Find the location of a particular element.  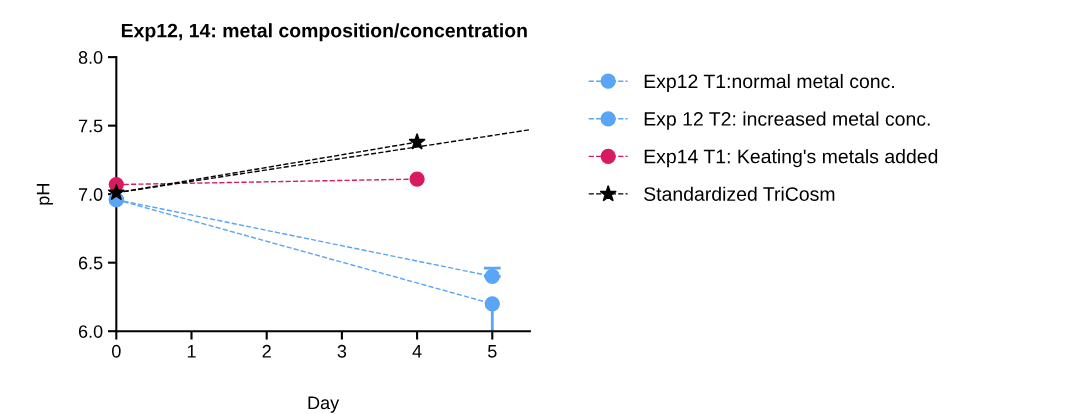

x-tick-label: 3 is located at coordinates (342, 351).